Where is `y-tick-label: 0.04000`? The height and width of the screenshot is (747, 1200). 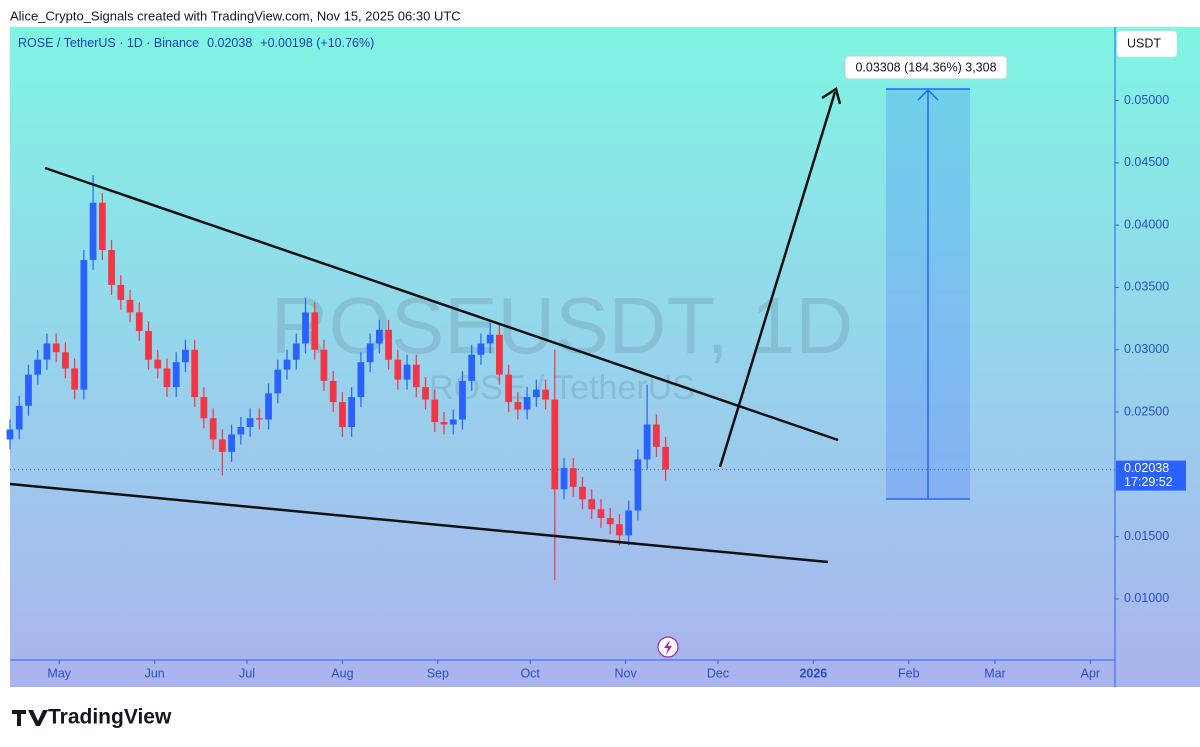
y-tick-label: 0.04000 is located at coordinates (1146, 224).